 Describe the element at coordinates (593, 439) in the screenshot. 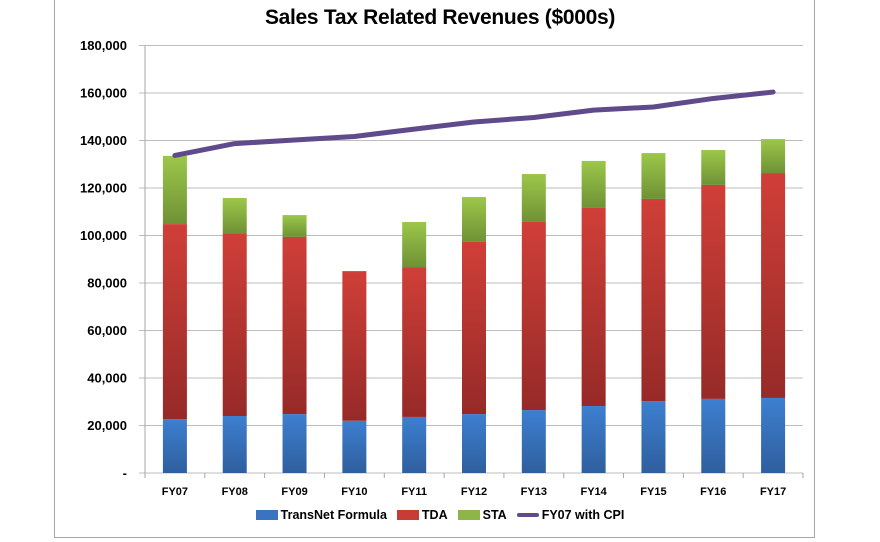

I see `bar-transnet-formula-fy14` at that location.